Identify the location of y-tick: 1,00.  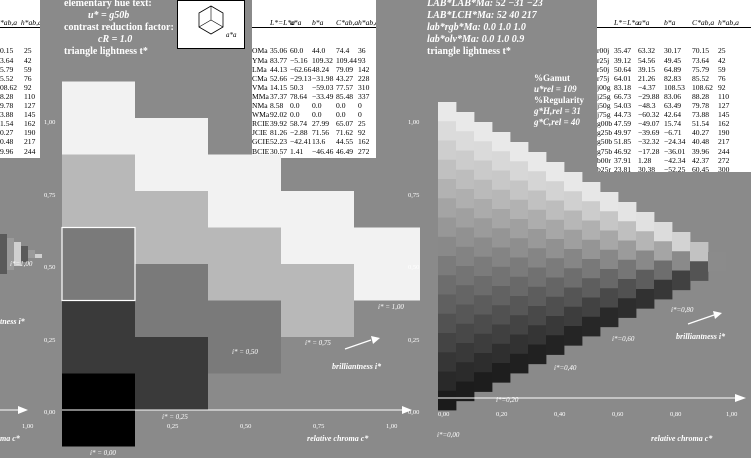
(49, 122).